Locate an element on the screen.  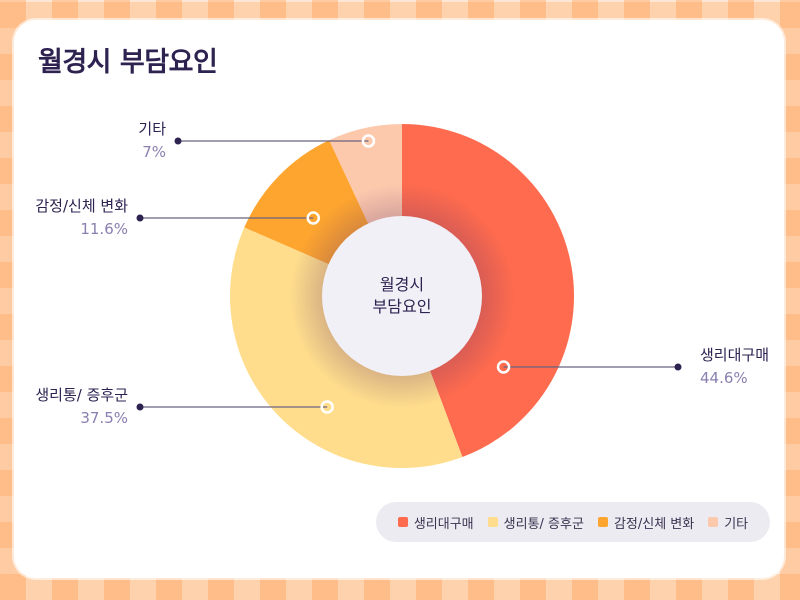
data-label-category: 생리대구매 is located at coordinates (734, 355).